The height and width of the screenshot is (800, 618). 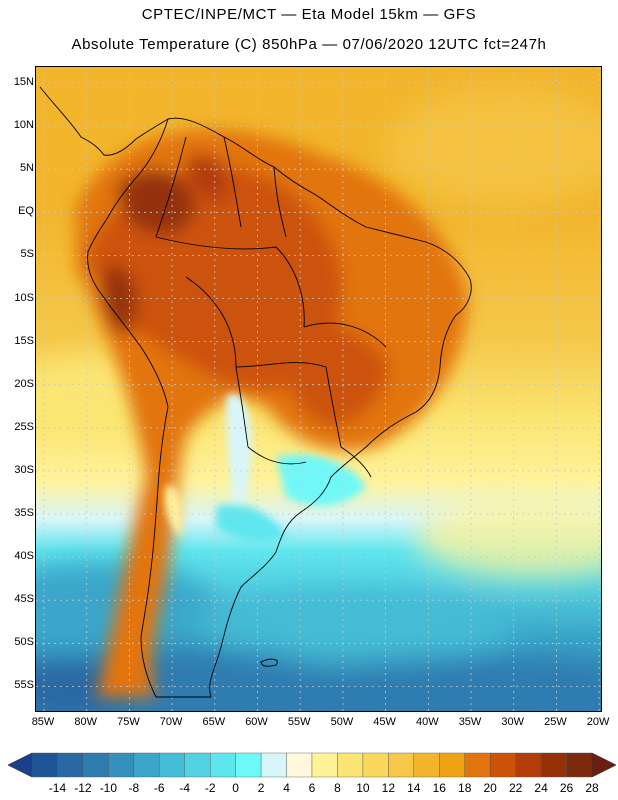 I want to click on lon-tick-label: 70W, so click(x=171, y=722).